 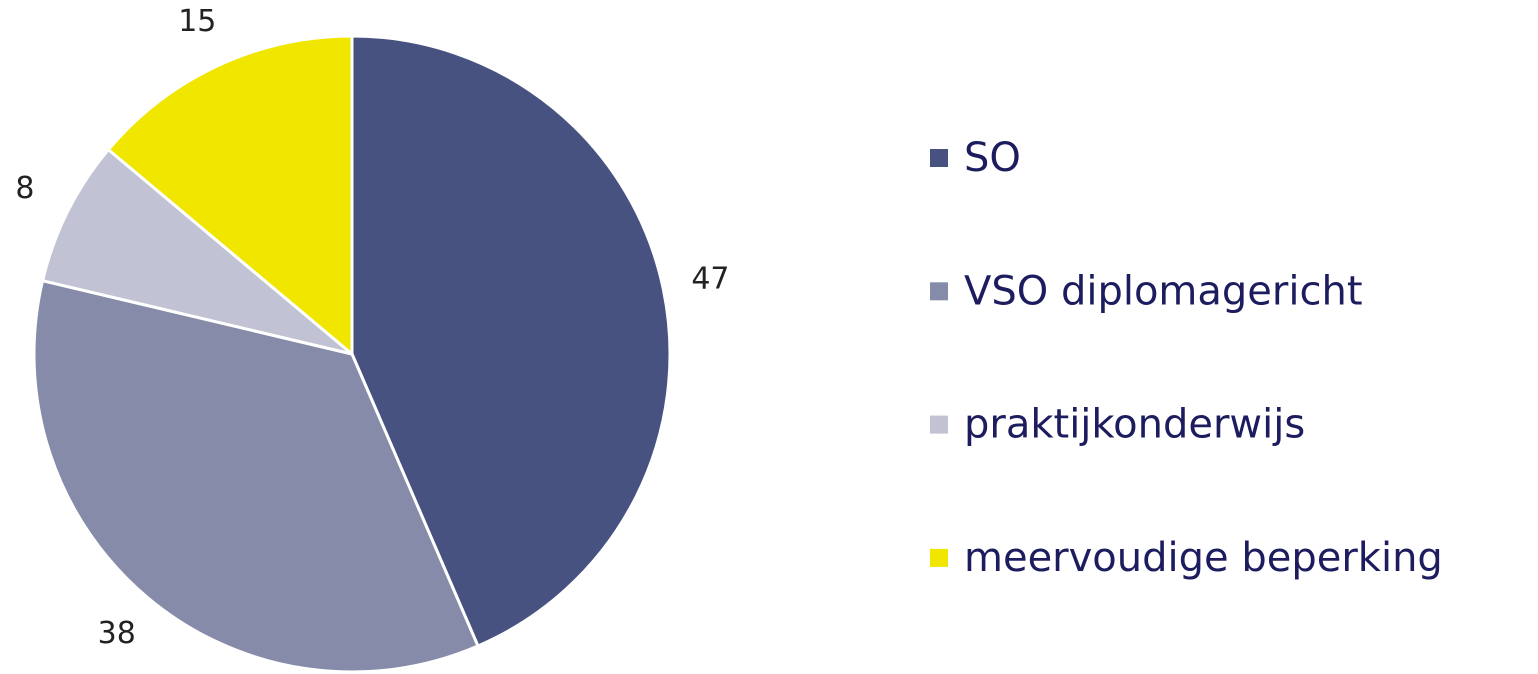 What do you see at coordinates (1163, 291) in the screenshot?
I see `legend-label: VSO diplomagericht` at bounding box center [1163, 291].